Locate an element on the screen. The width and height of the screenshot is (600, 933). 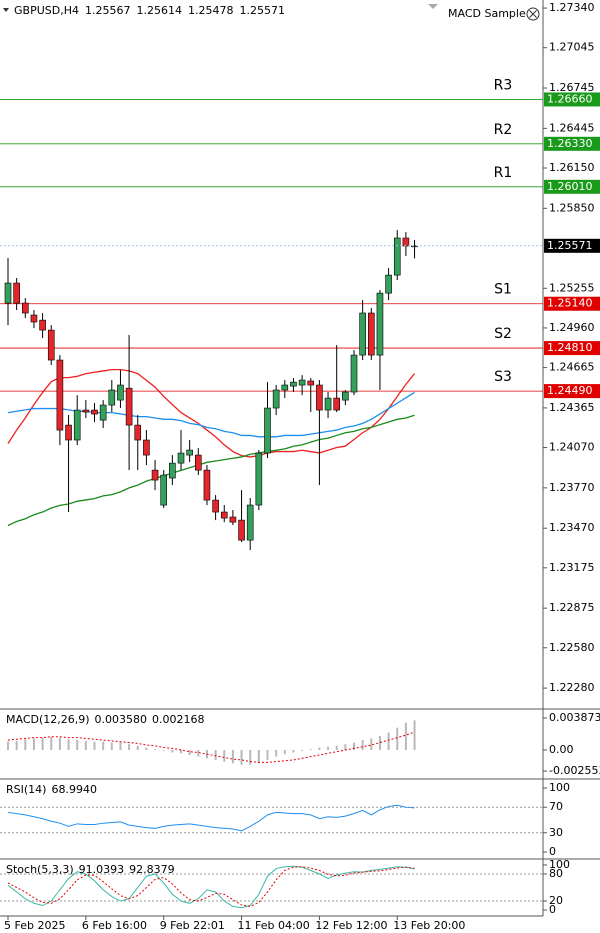
level-name: S2 is located at coordinates (503, 334).